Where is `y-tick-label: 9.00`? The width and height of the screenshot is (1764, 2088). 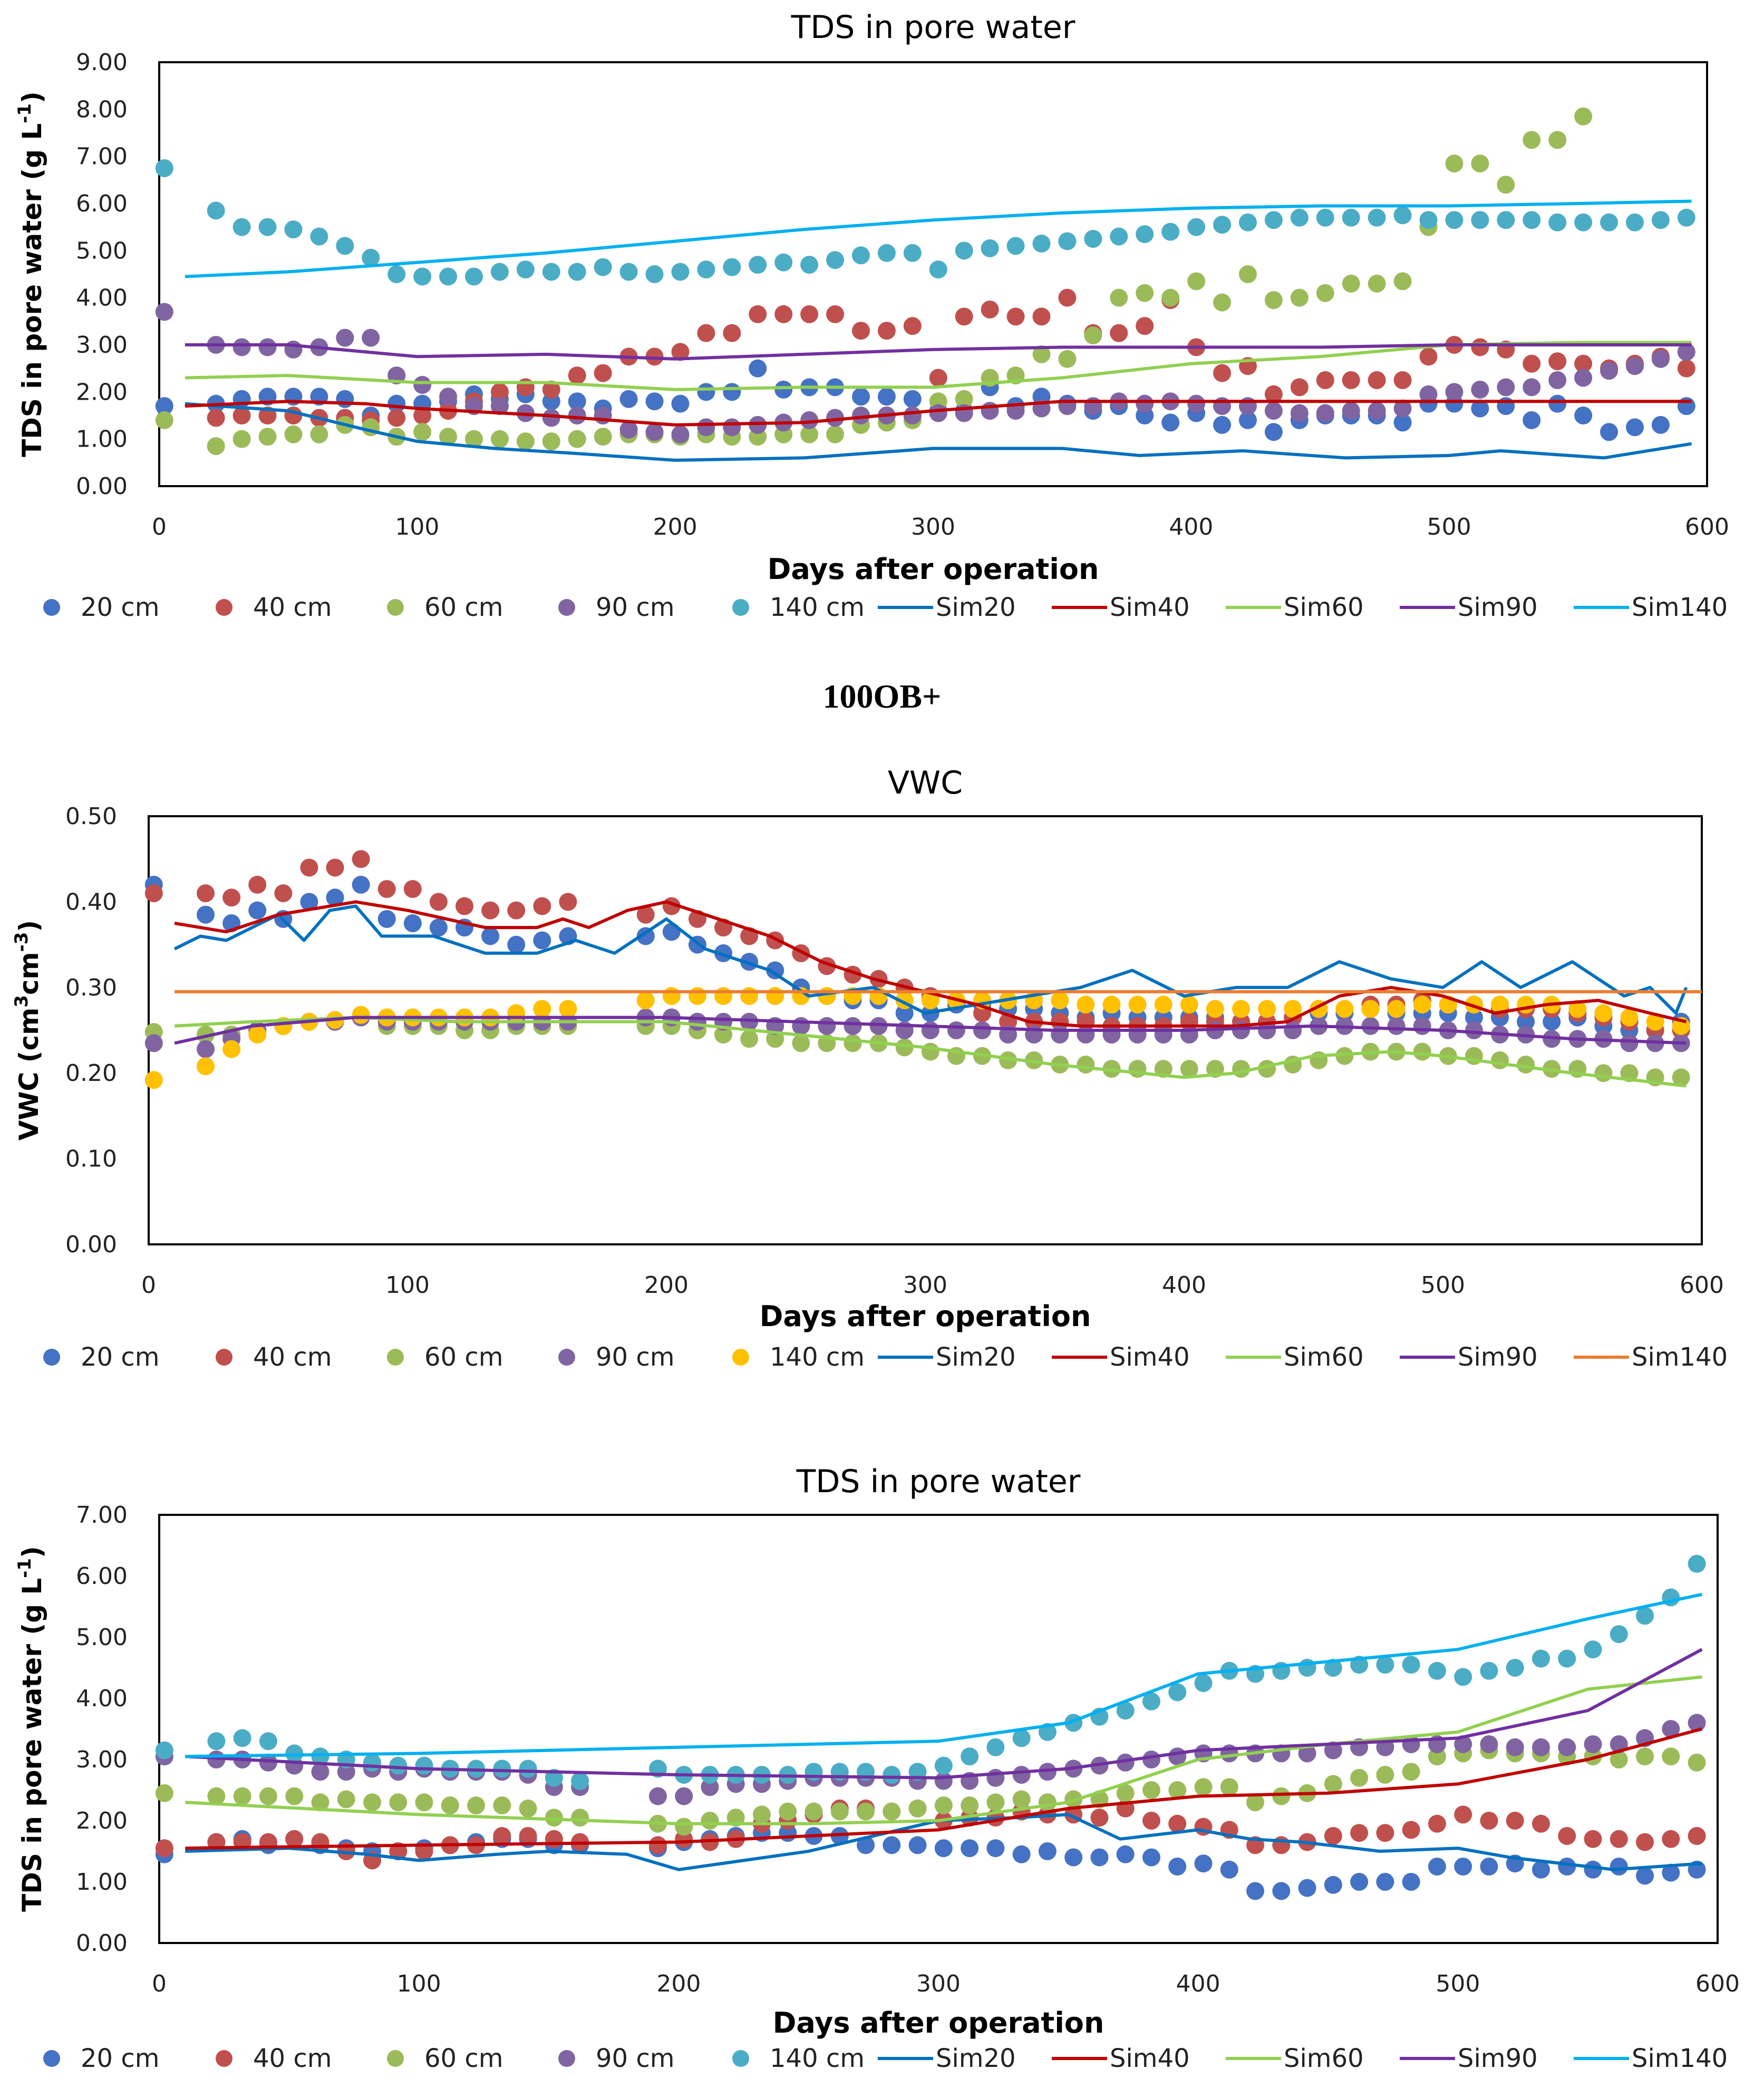 y-tick-label: 9.00 is located at coordinates (102, 62).